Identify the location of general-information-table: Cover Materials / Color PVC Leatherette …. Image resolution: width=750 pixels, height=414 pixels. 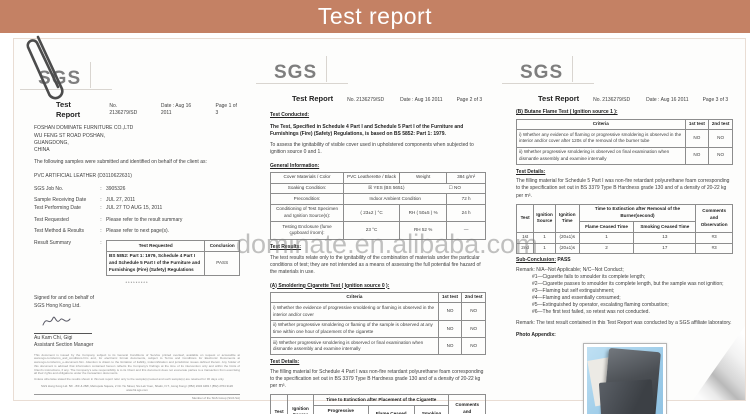
(377, 205).